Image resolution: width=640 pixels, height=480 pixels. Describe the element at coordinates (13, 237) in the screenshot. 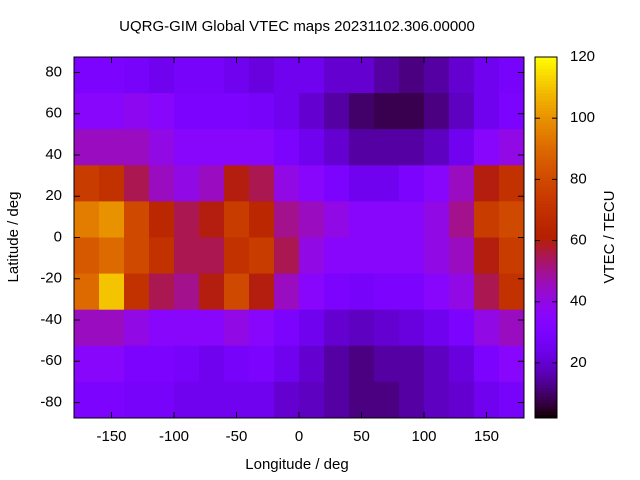

I see `y-axis-label: Latitude / deg` at that location.